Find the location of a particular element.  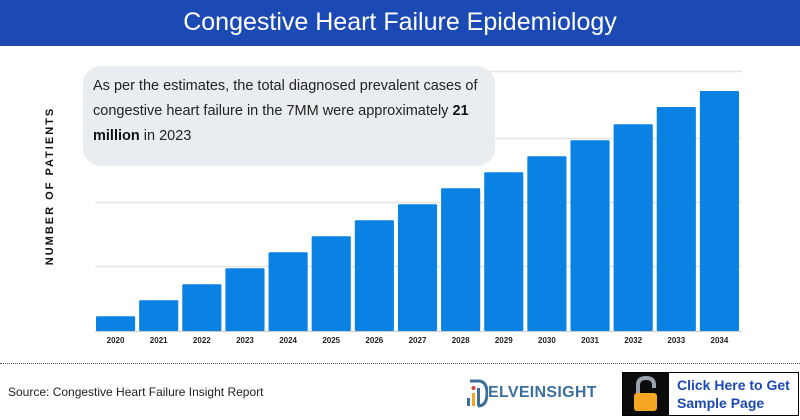

bar-2024 is located at coordinates (288, 291).